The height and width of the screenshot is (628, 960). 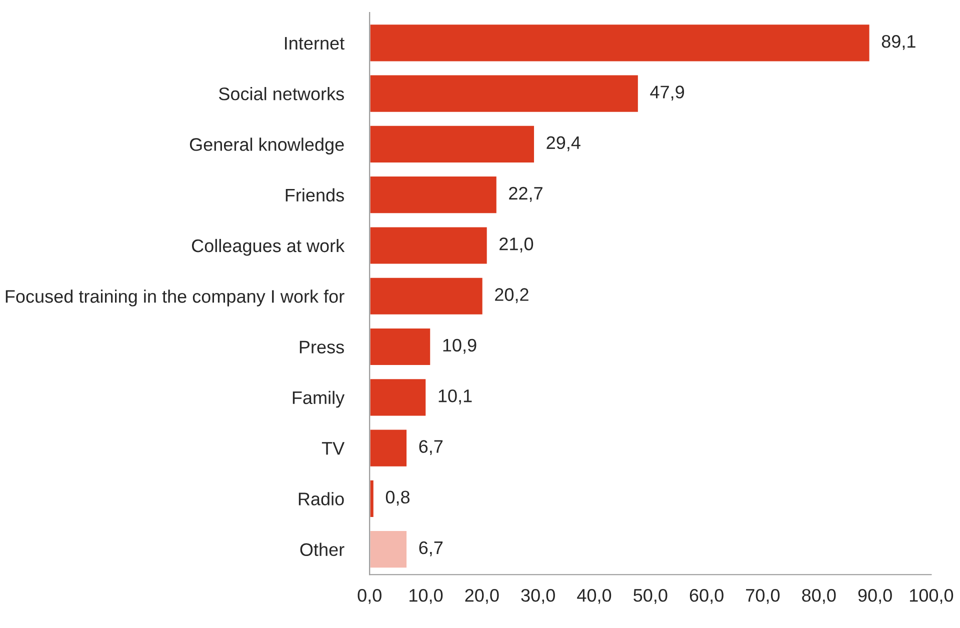 What do you see at coordinates (314, 43) in the screenshot?
I see `y-tick-label: Internet` at bounding box center [314, 43].